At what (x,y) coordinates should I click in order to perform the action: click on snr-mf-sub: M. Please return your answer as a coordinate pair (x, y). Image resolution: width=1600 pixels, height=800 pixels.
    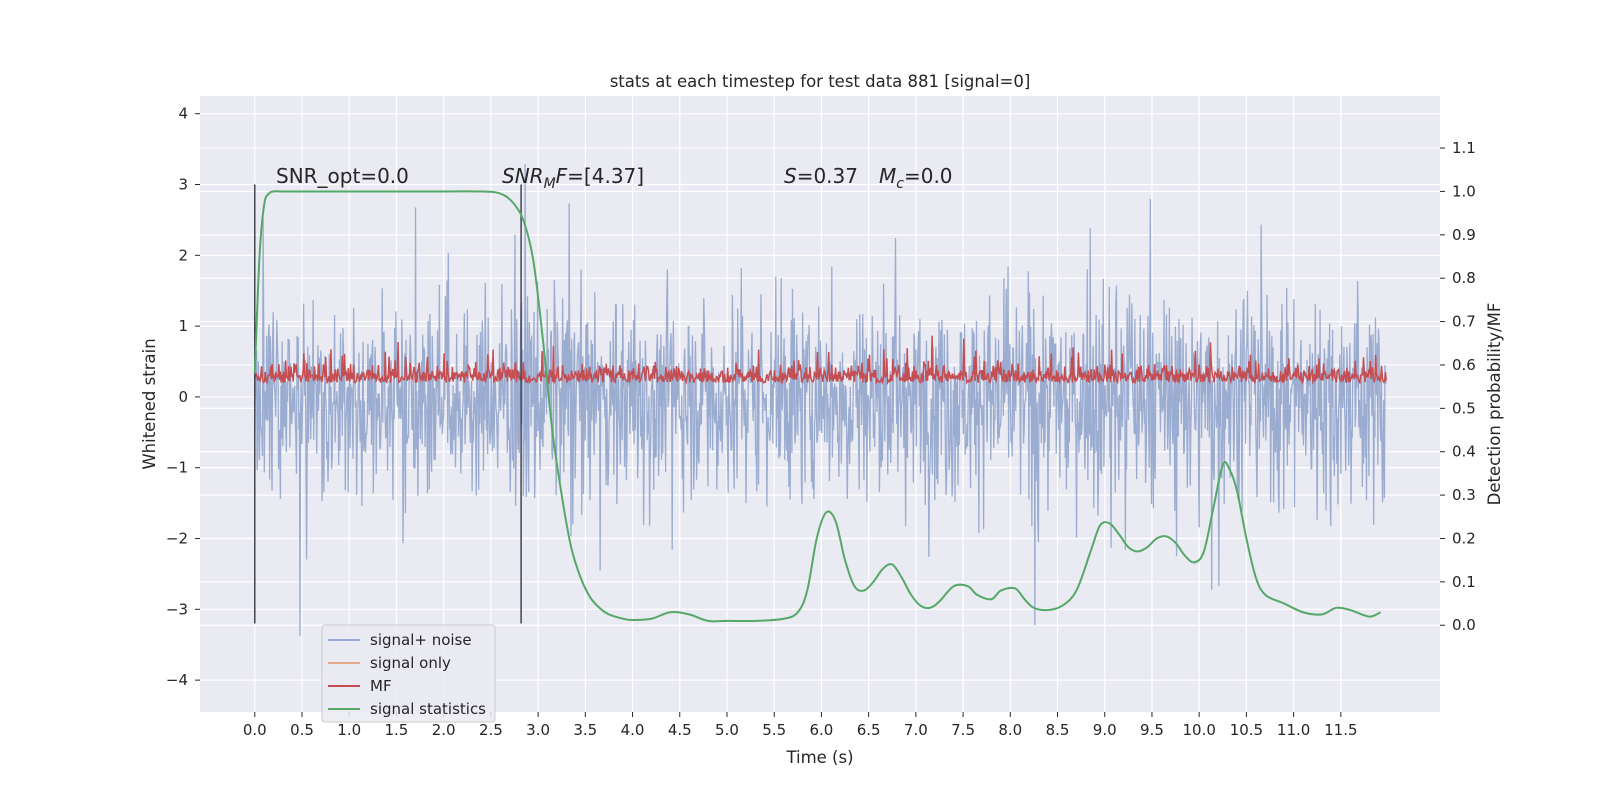
    Looking at the image, I should click on (550, 184).